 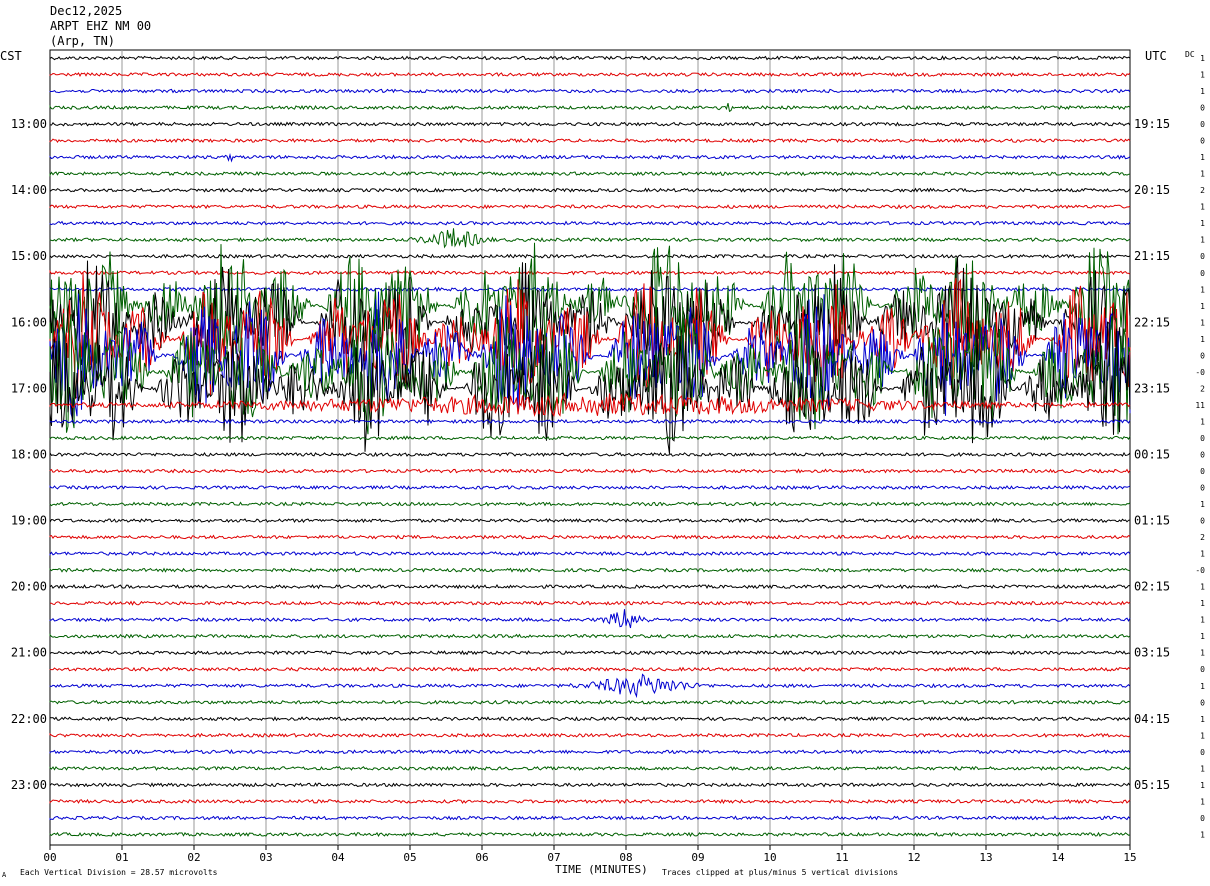 I want to click on x-tick-label: 01, so click(x=121, y=857).